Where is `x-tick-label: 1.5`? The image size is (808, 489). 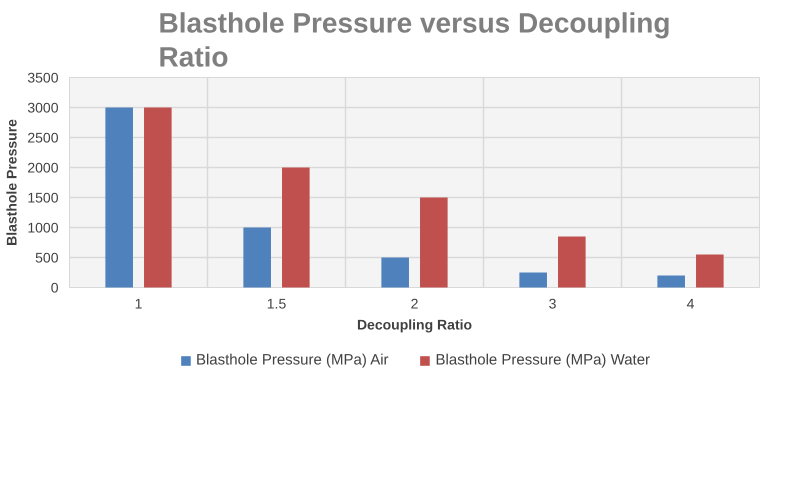
x-tick-label: 1.5 is located at coordinates (276, 304).